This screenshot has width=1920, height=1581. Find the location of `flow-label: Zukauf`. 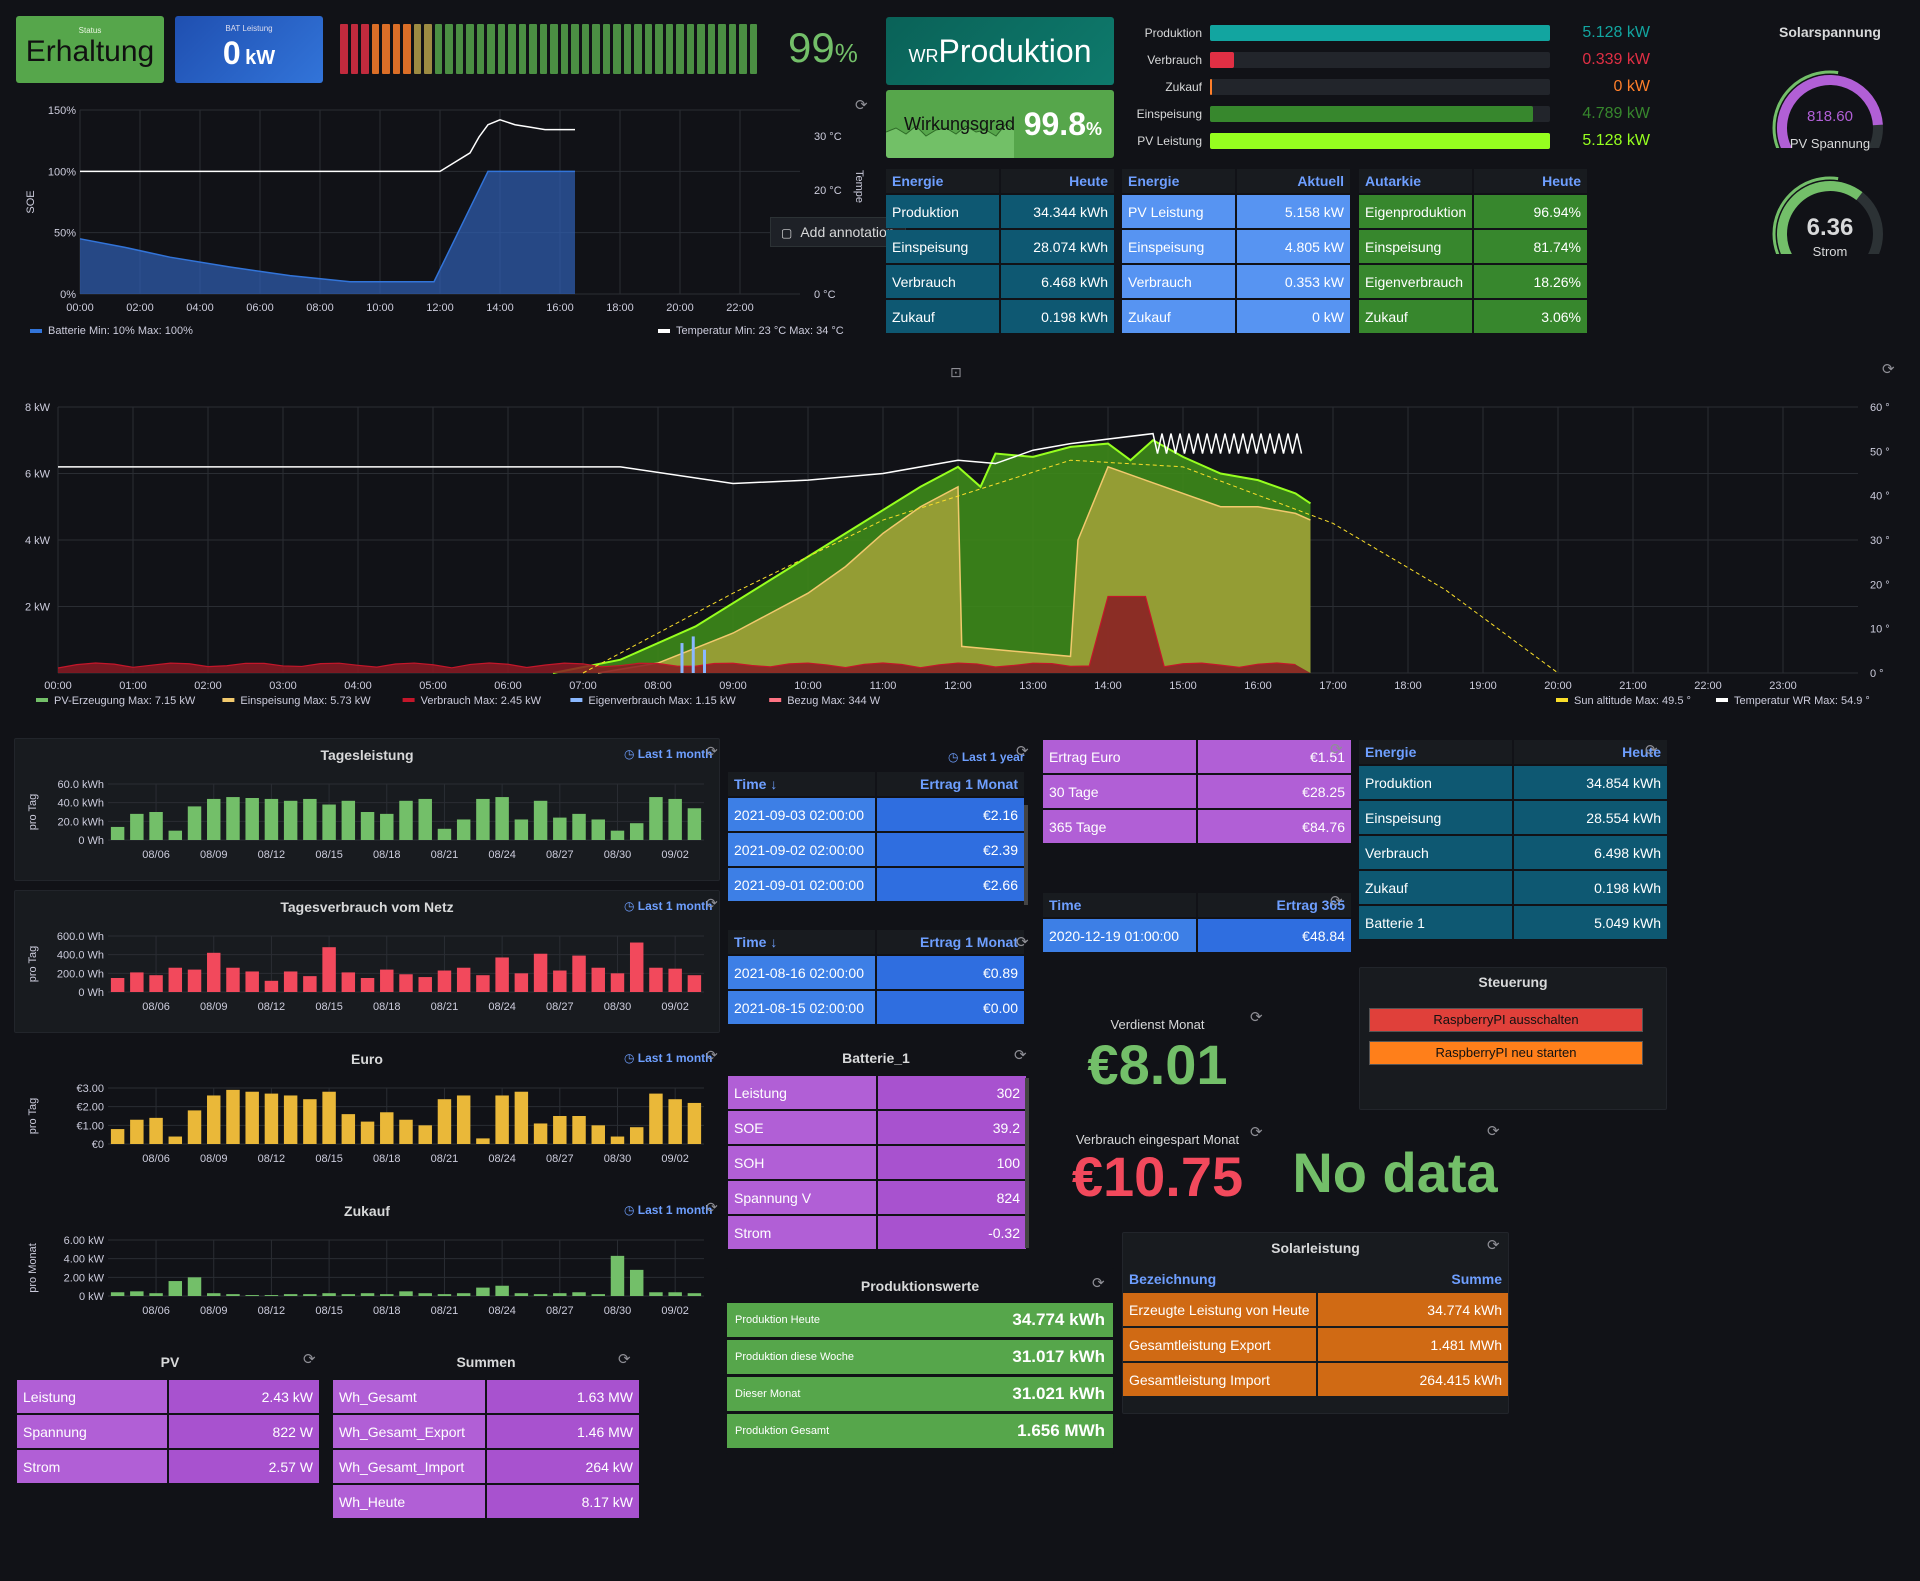

flow-label: Zukauf is located at coordinates (1183, 87).